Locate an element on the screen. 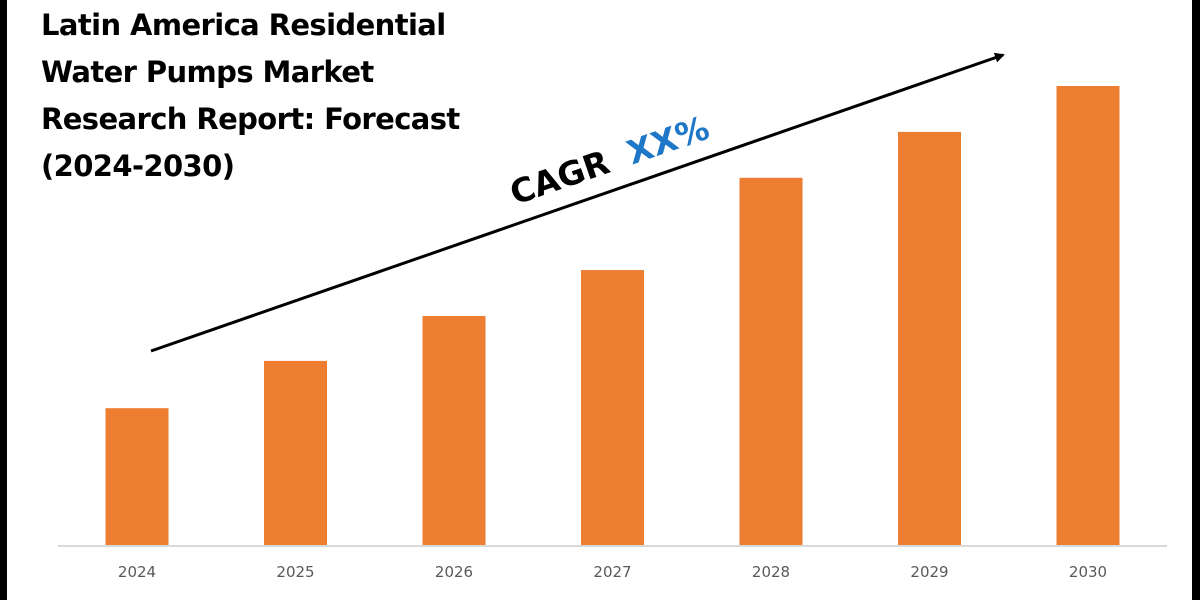  cagr-annotation: CAGR XX% is located at coordinates (609, 160).